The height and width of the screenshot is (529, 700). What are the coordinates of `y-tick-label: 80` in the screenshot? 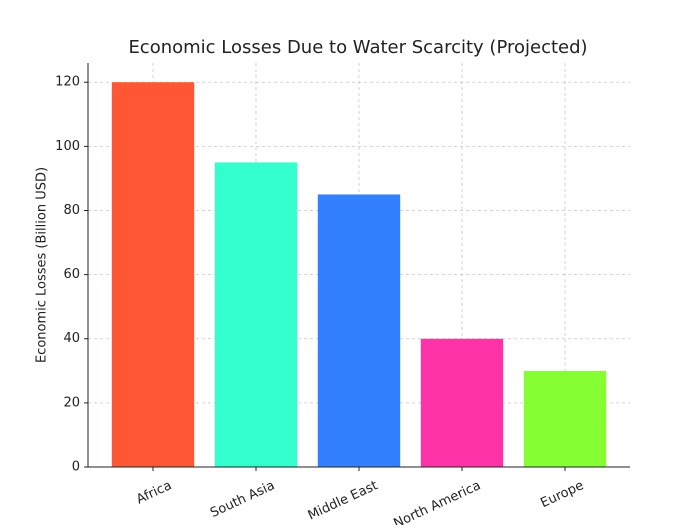 It's located at (71, 210).